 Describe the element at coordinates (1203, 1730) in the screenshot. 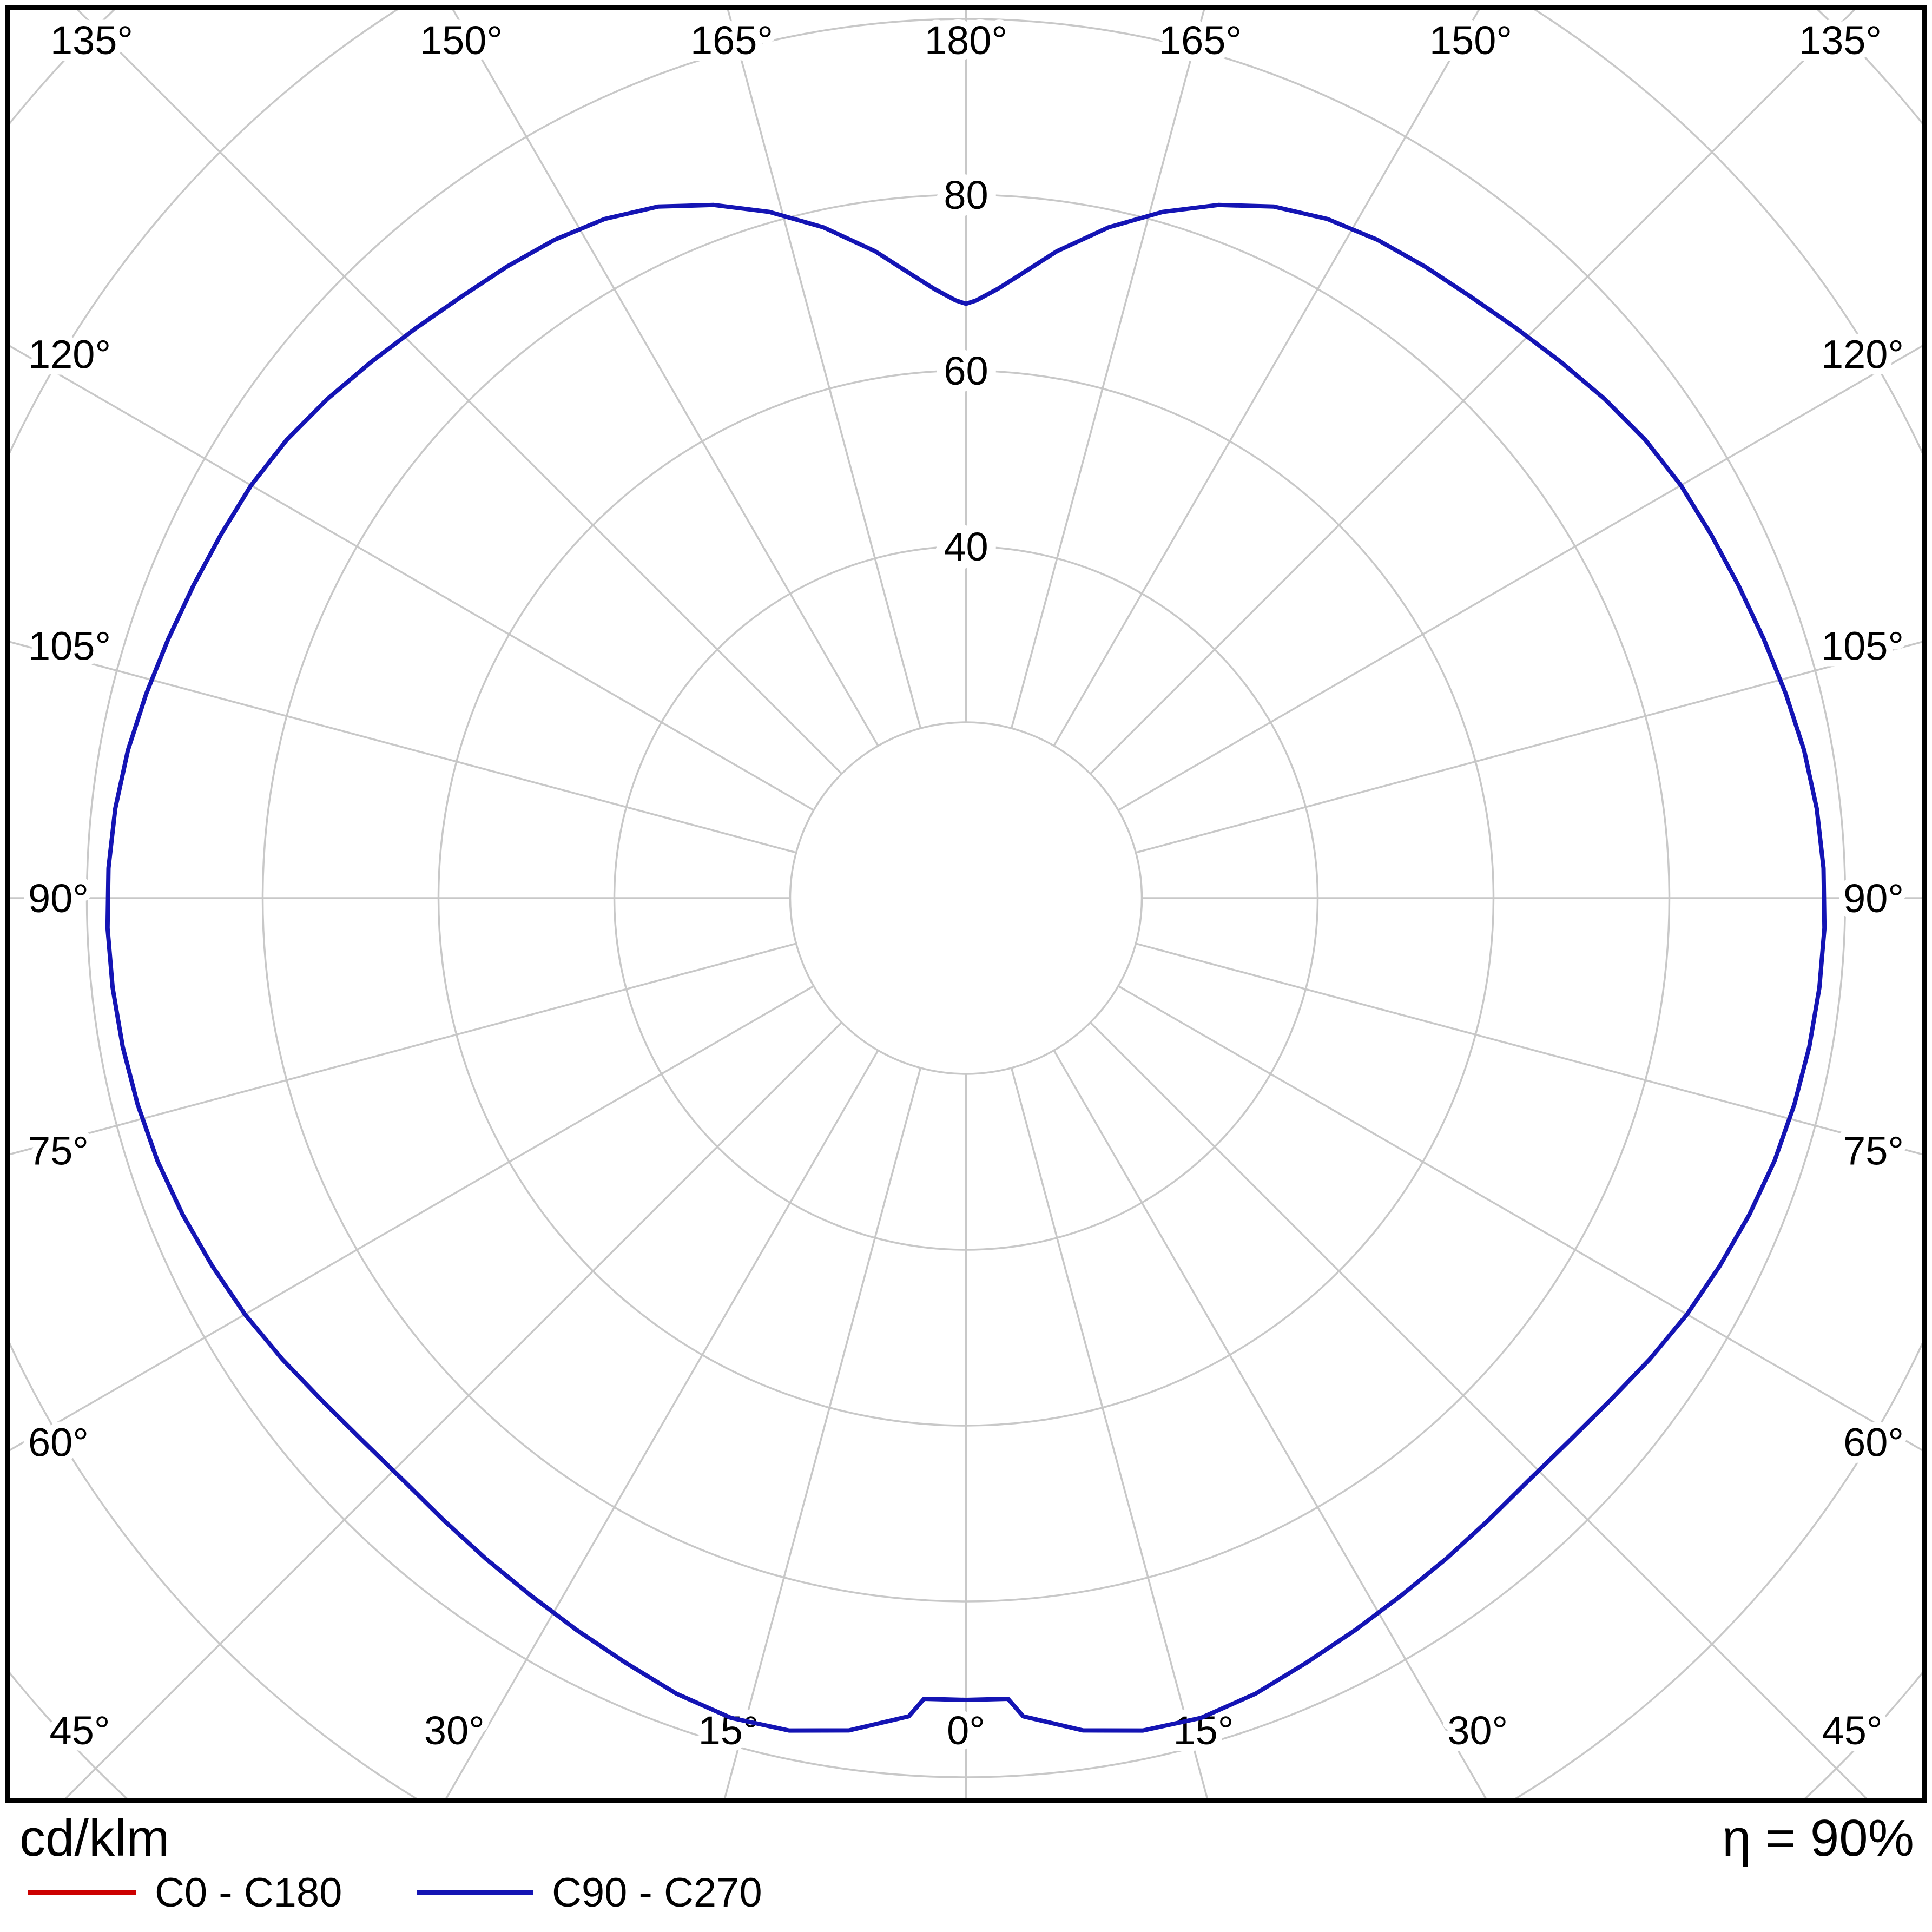

I see `angle-label: 15°` at that location.